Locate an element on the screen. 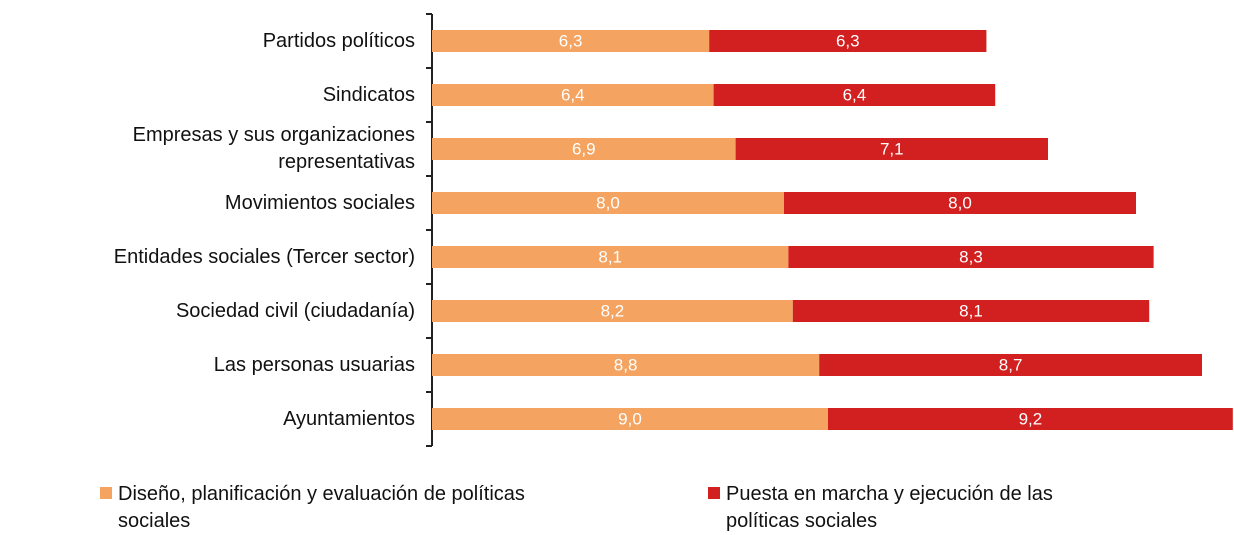  category-label: Ayuntamientos is located at coordinates (349, 418).